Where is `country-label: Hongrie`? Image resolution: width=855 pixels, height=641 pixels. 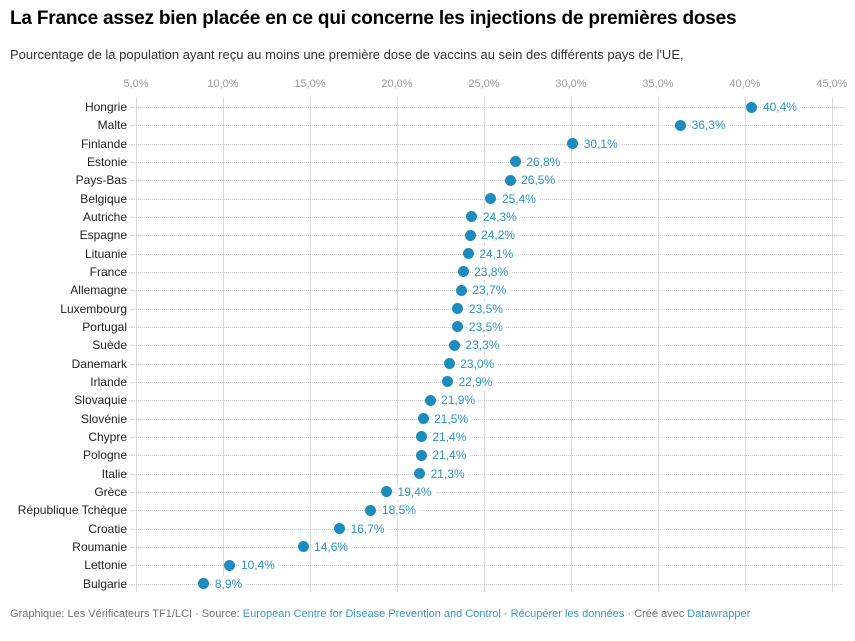 country-label: Hongrie is located at coordinates (105, 107).